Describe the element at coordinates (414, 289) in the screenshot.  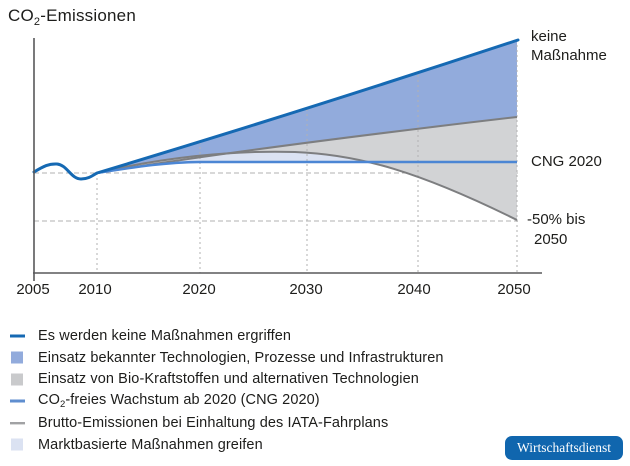
I see `x-tick-2040: 2040` at that location.